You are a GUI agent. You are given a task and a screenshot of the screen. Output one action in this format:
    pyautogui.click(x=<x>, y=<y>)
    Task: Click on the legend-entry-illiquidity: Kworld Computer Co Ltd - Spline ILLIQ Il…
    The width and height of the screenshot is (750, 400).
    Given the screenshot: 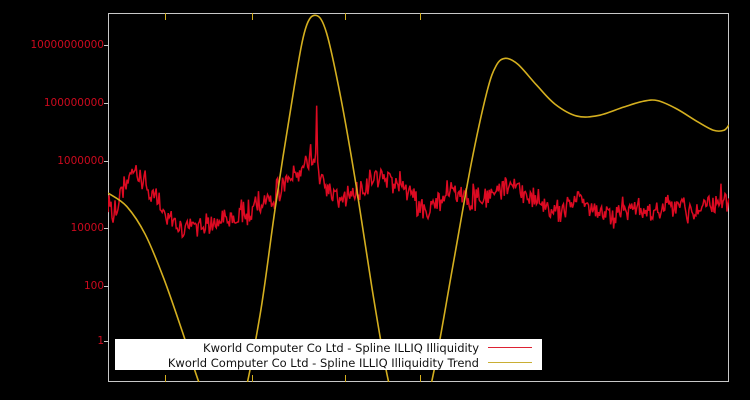 What is the action you would take?
    pyautogui.click(x=328, y=347)
    